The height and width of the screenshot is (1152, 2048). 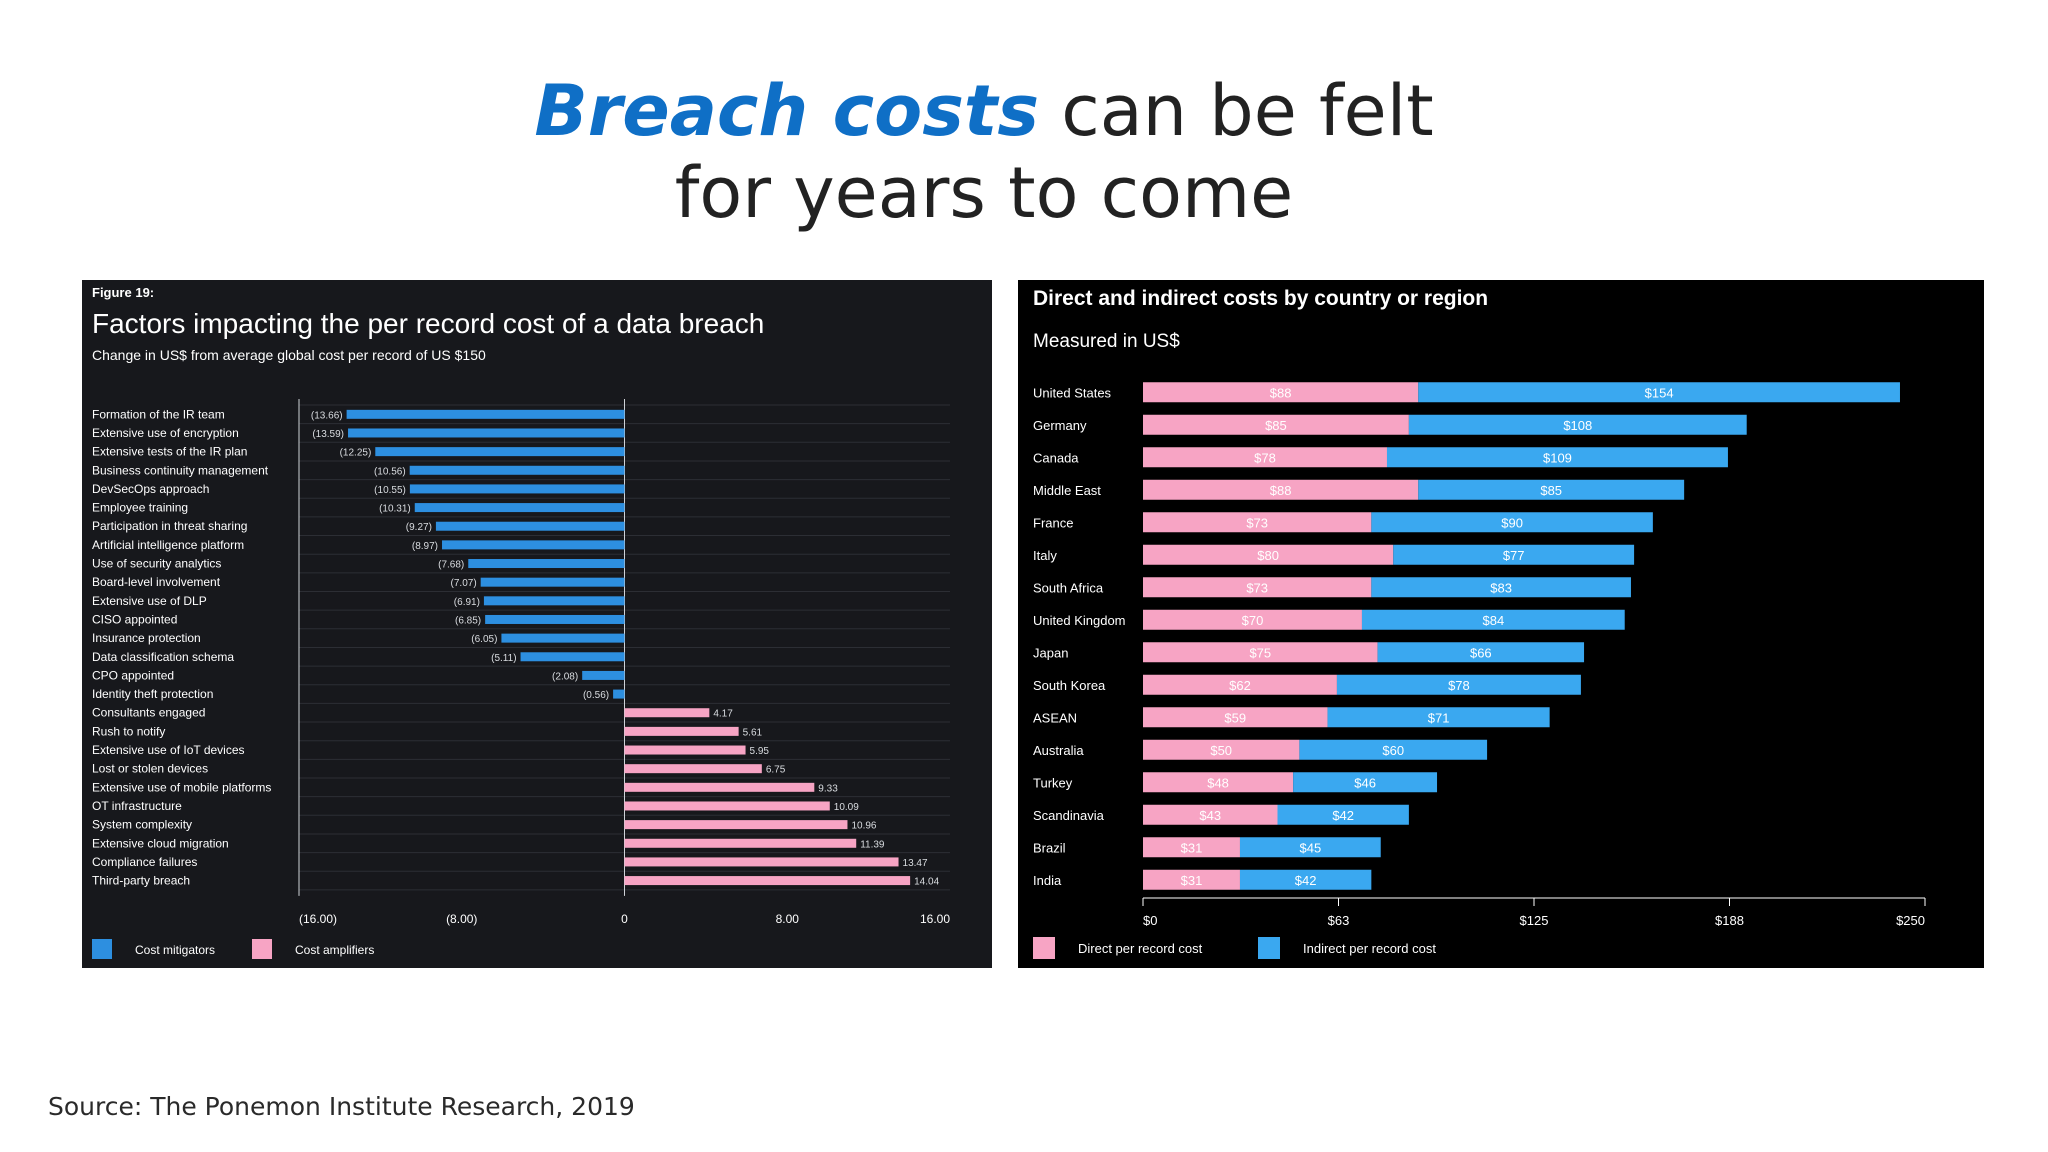 What do you see at coordinates (168, 545) in the screenshot?
I see `category-label: Artificial intelligence platform` at bounding box center [168, 545].